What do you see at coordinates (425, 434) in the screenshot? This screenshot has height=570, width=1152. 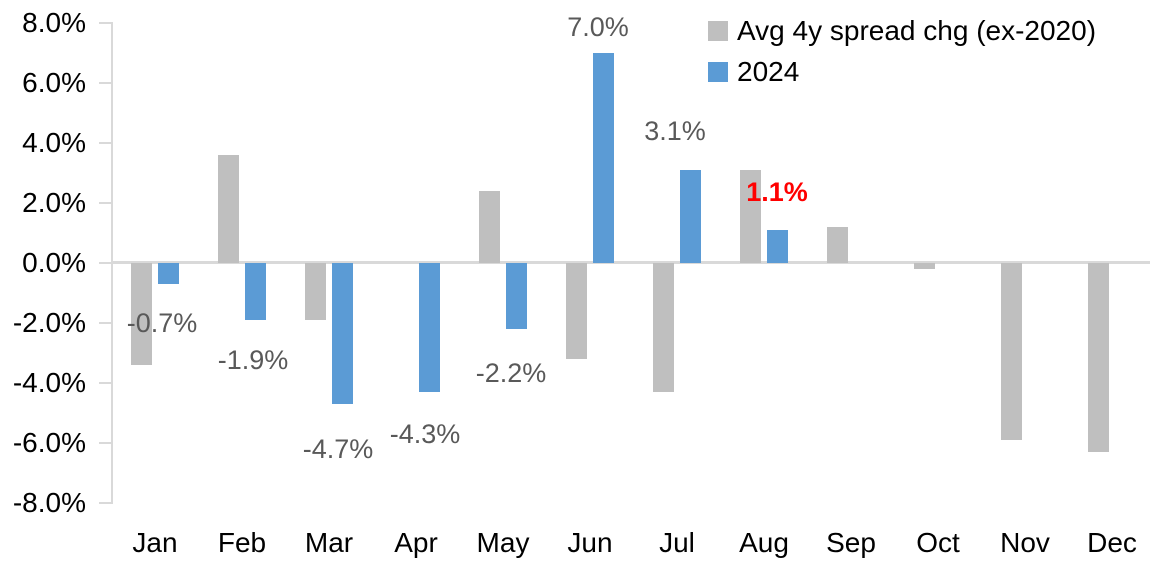 I see `data-label-apr: -4.3%` at bounding box center [425, 434].